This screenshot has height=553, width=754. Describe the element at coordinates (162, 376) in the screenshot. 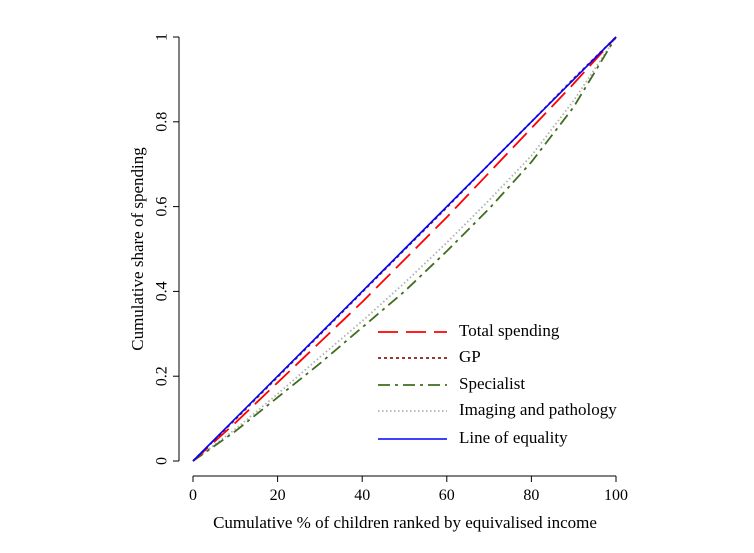

I see `y-tick-label: 0.2` at that location.